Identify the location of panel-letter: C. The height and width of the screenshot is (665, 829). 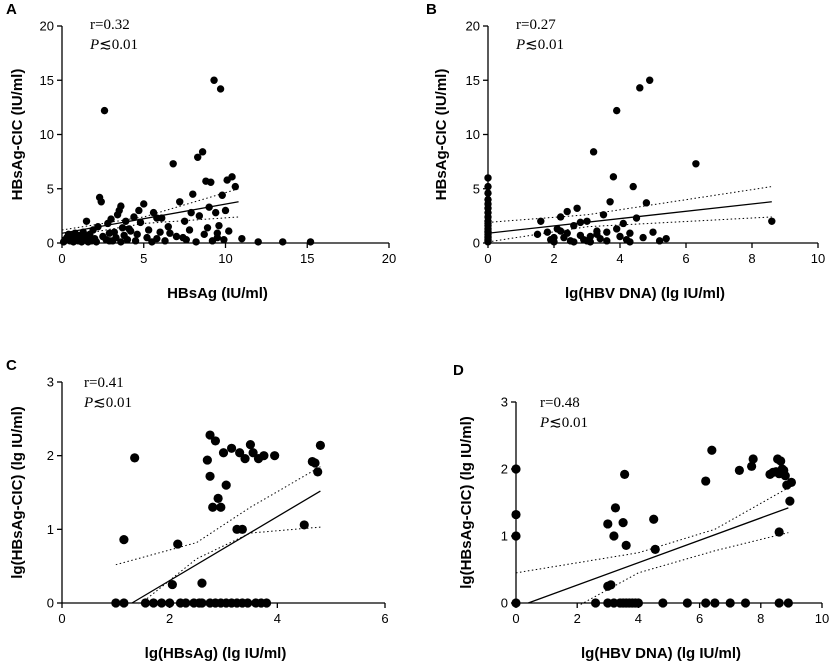
(11, 365).